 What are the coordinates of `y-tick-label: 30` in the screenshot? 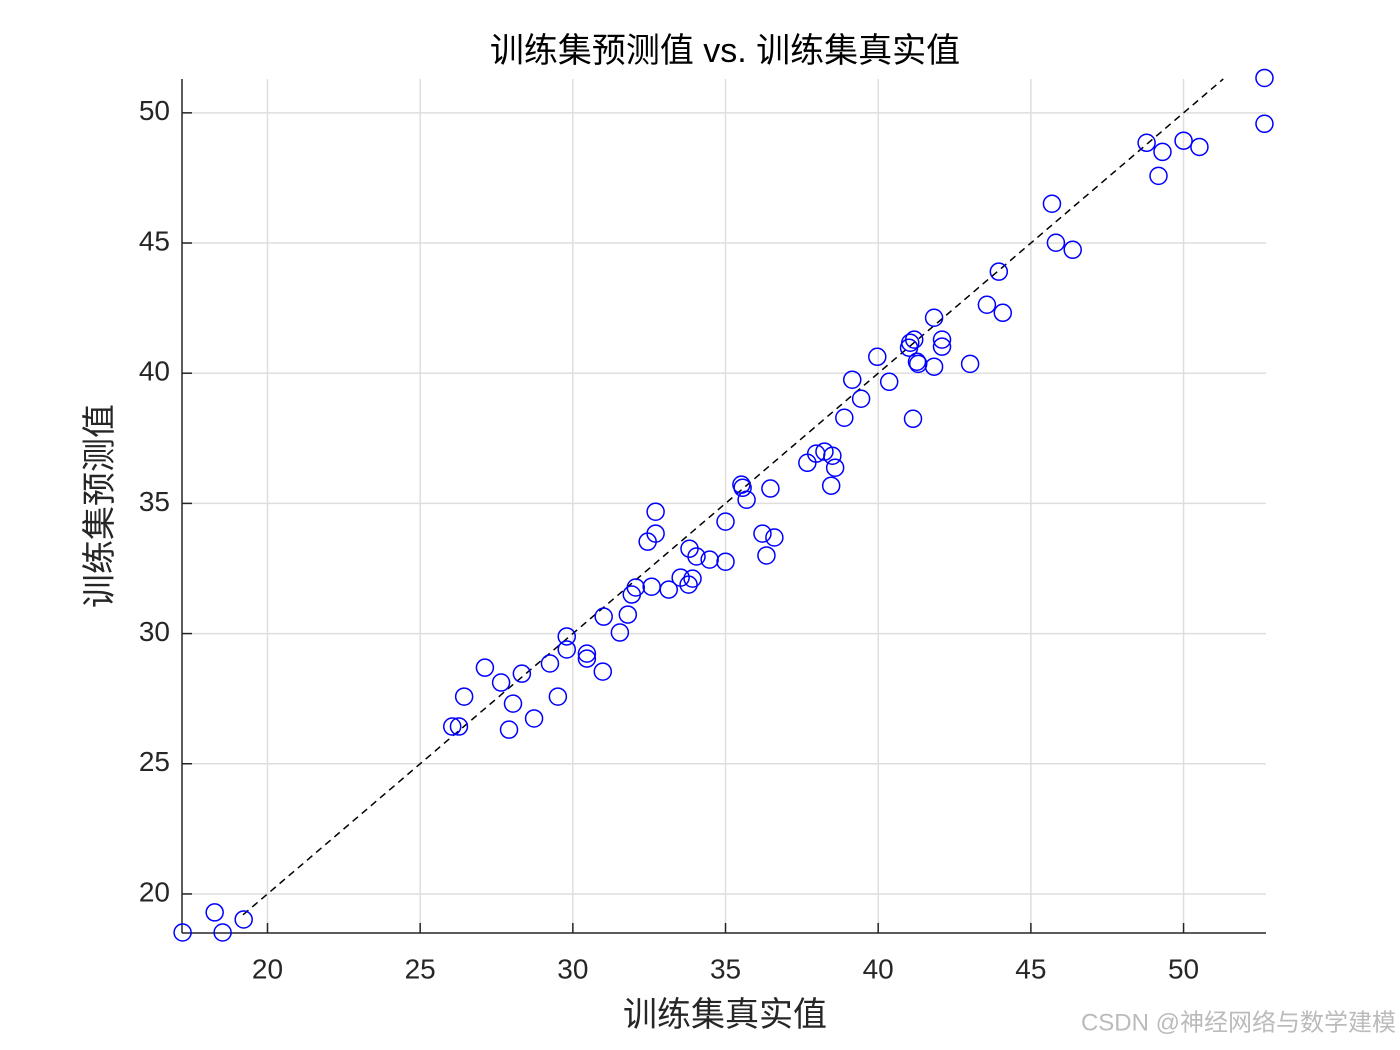 It's located at (154, 631).